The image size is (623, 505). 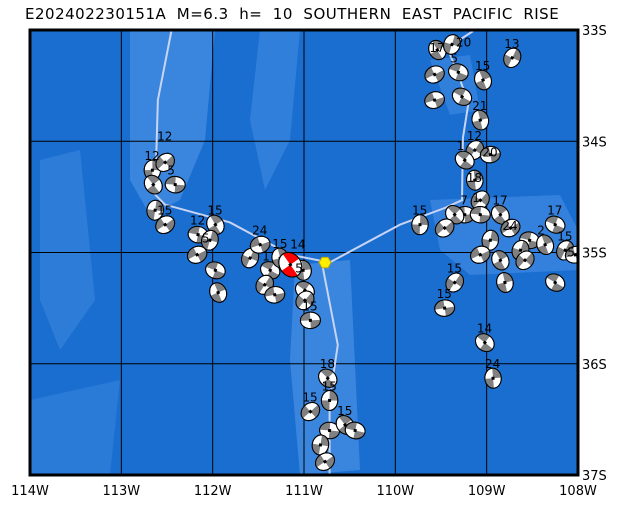 What do you see at coordinates (594, 476) in the screenshot?
I see `lat-tick-label: 37S` at bounding box center [594, 476].